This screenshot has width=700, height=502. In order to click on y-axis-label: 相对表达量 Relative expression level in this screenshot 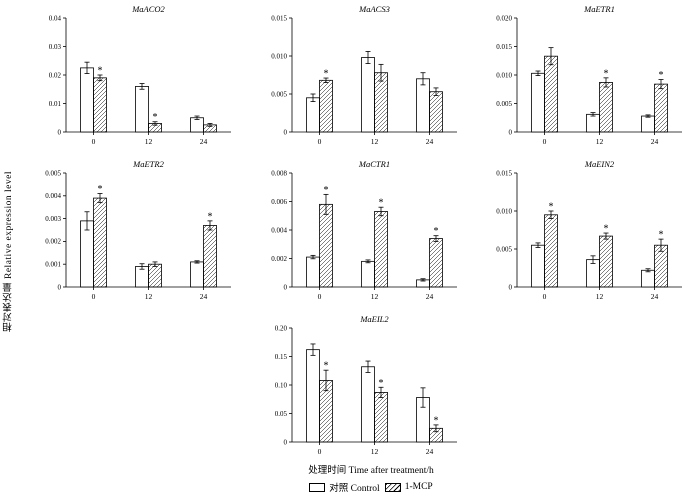, I will do `click(9, 251)`.